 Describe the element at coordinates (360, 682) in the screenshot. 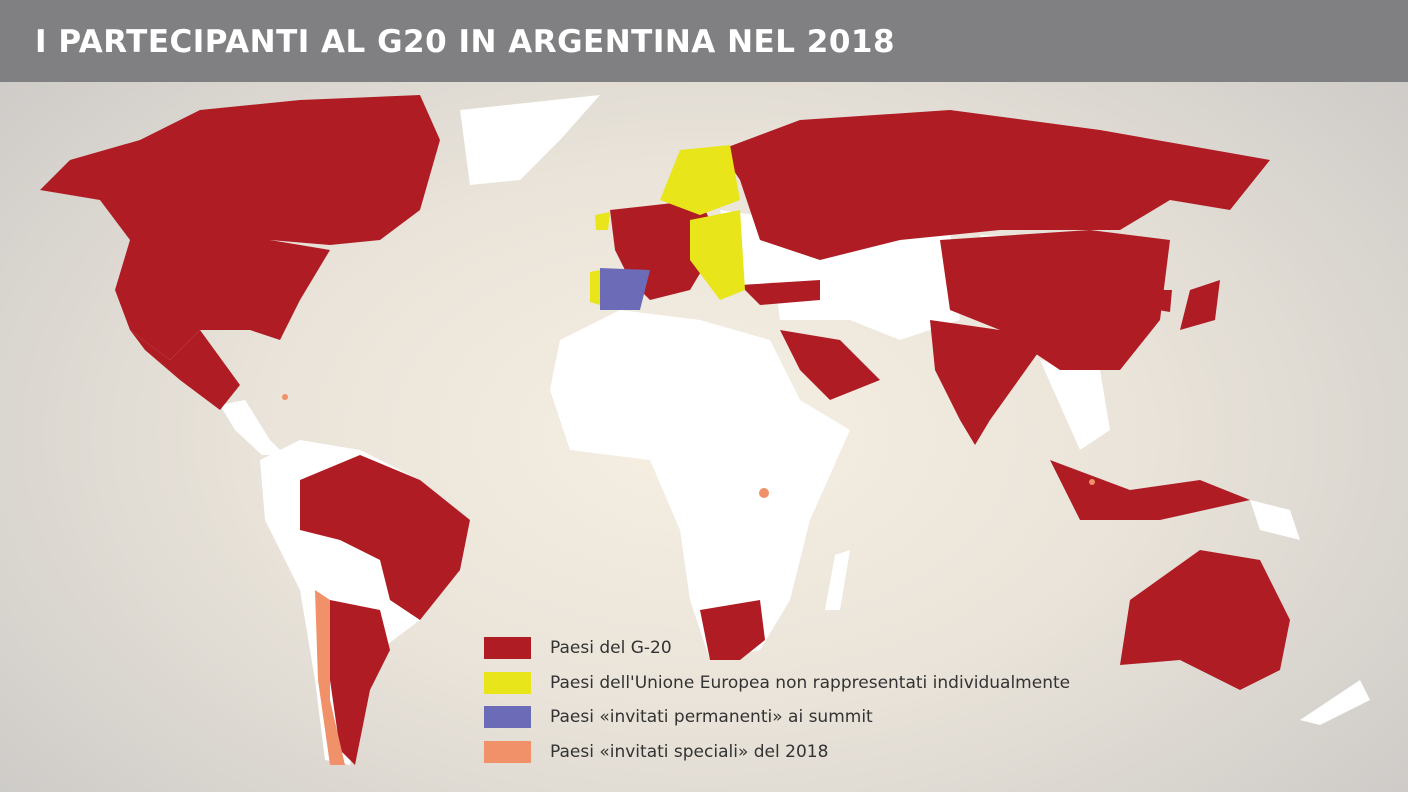

I see `argentina` at that location.